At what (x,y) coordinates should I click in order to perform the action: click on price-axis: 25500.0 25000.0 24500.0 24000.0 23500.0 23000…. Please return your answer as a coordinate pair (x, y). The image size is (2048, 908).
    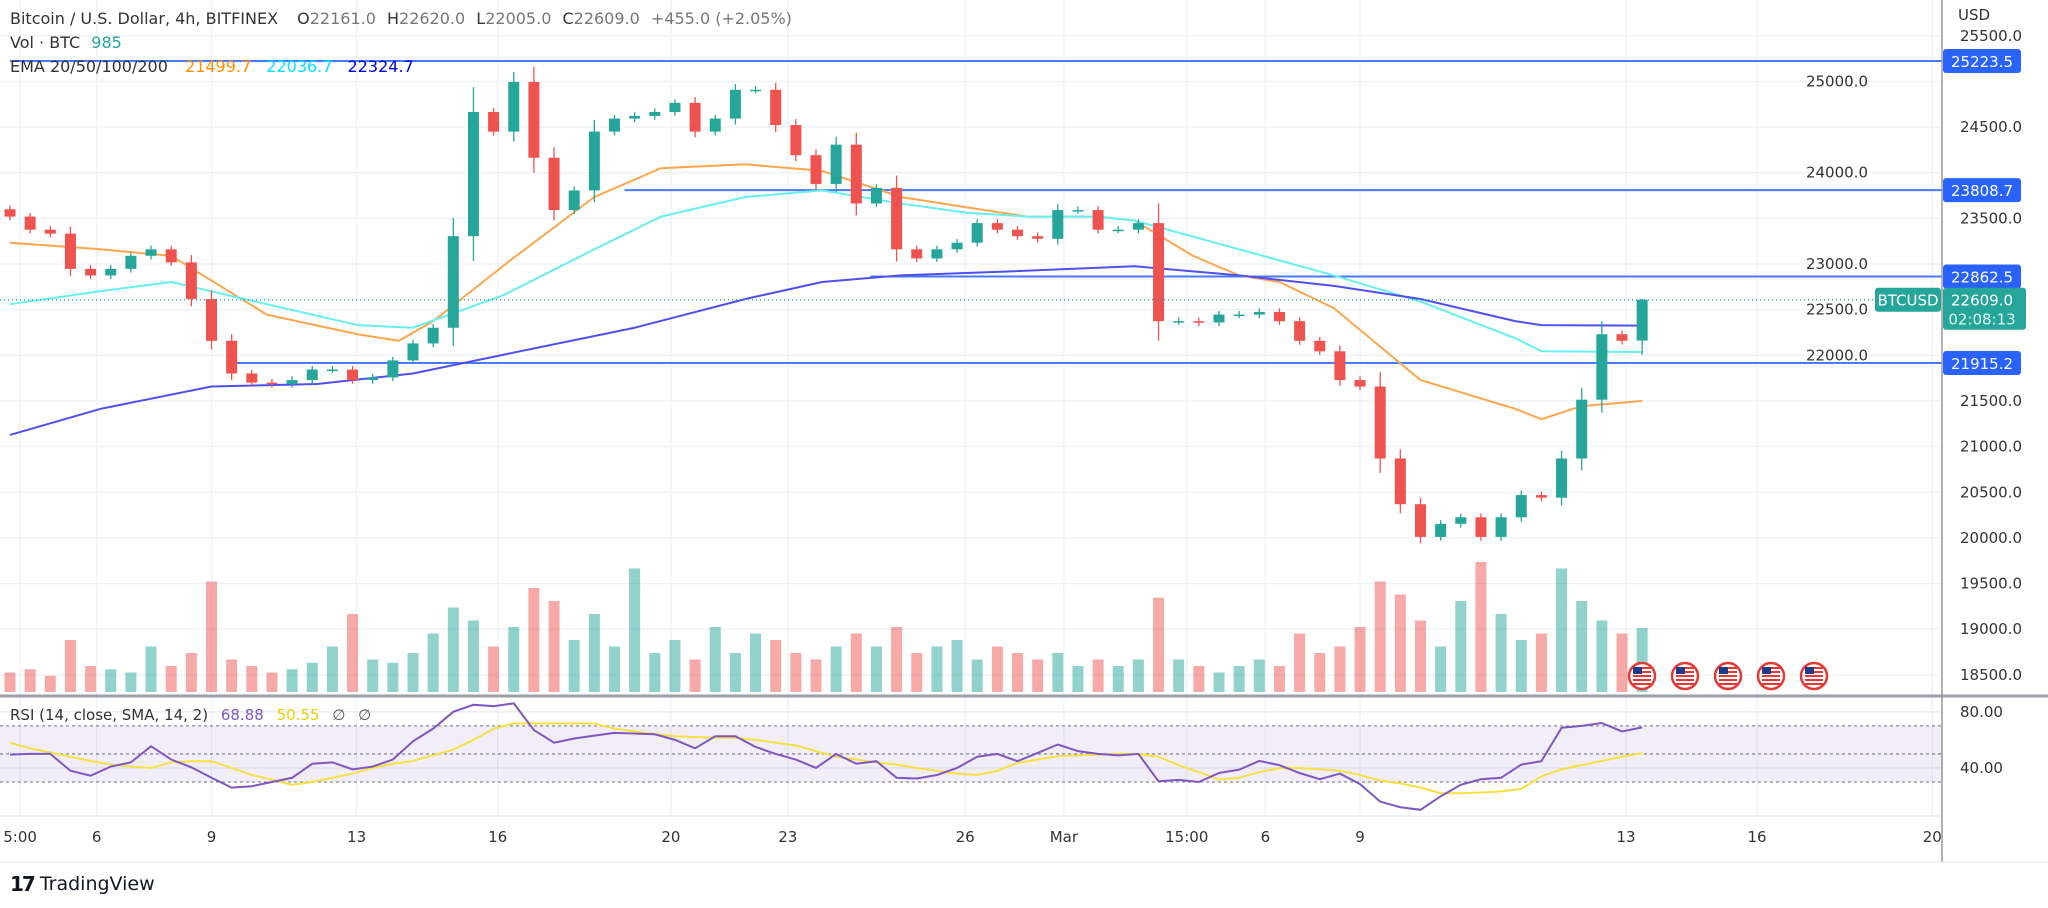
    Looking at the image, I should click on (1914, 355).